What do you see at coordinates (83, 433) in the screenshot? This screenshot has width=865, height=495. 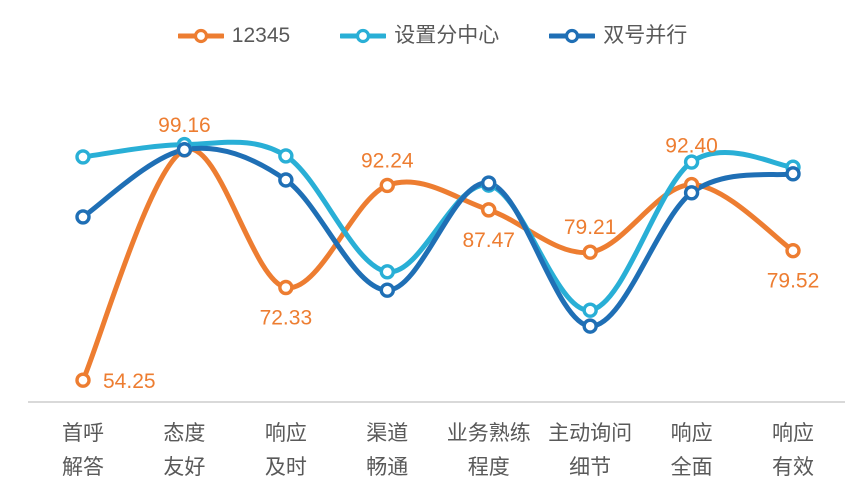 I see `x-axis-category-label: 首呼` at bounding box center [83, 433].